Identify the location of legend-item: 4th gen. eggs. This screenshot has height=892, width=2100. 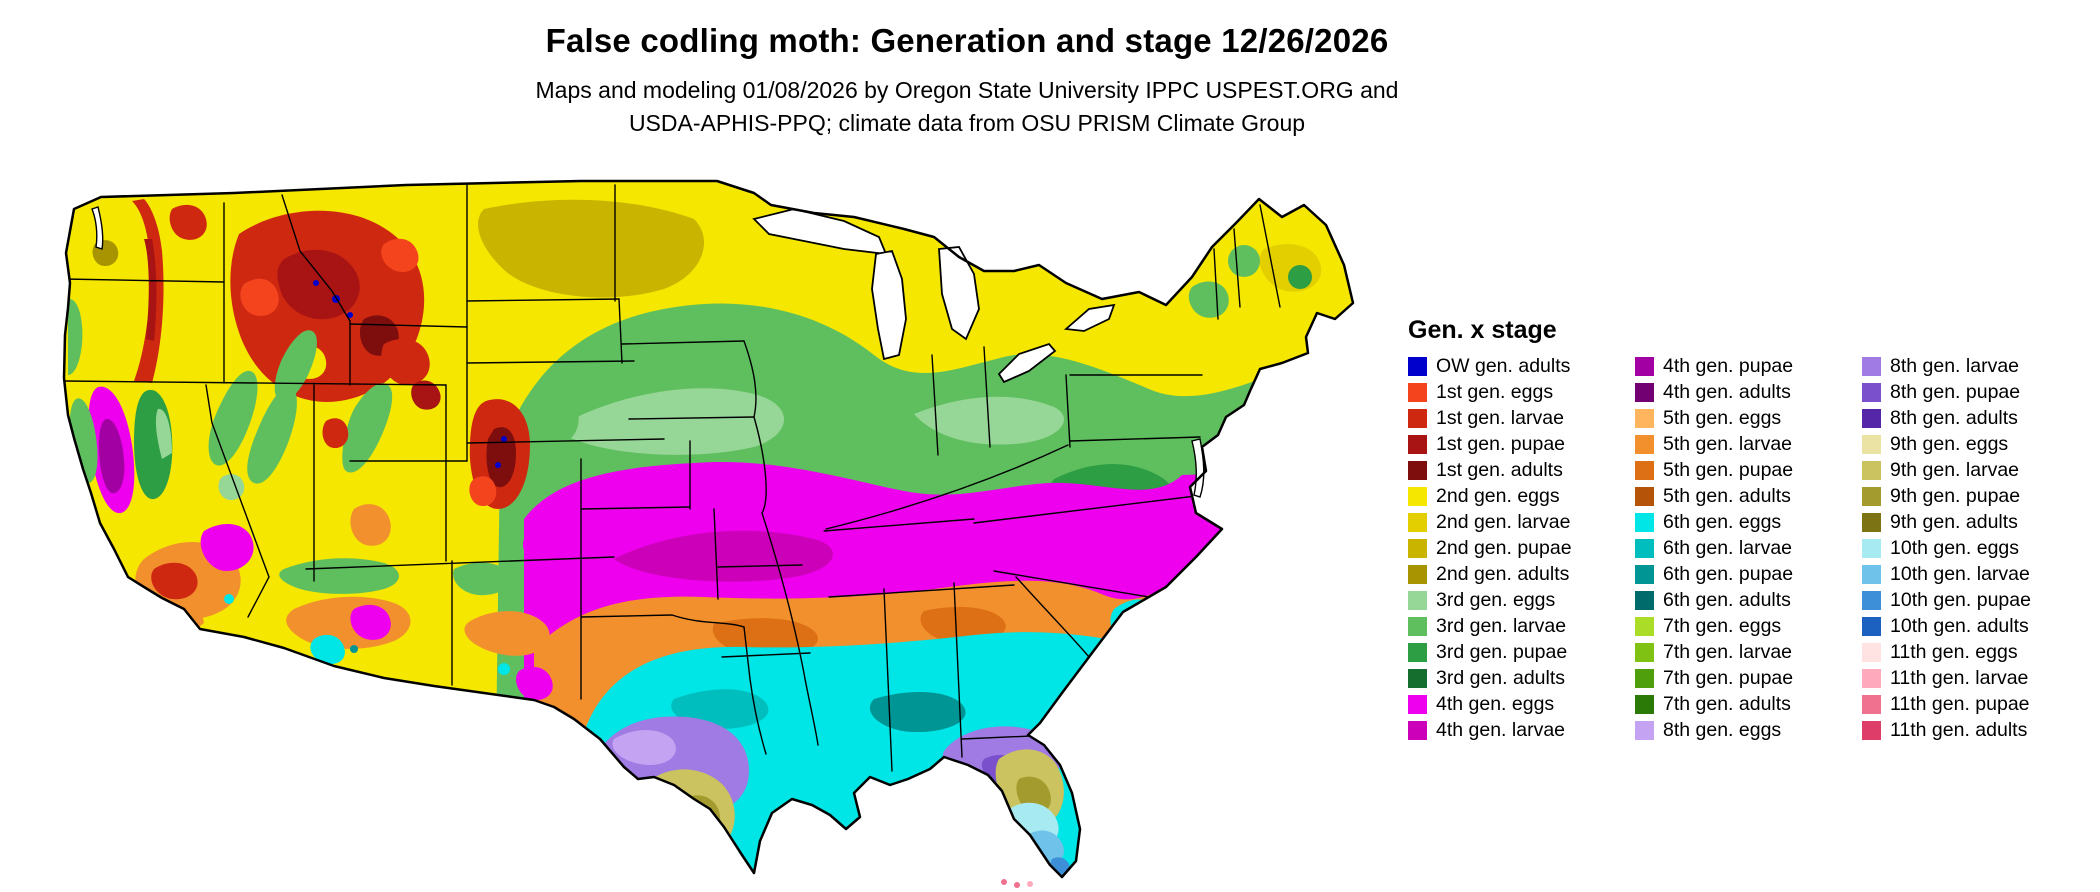
(1521, 704).